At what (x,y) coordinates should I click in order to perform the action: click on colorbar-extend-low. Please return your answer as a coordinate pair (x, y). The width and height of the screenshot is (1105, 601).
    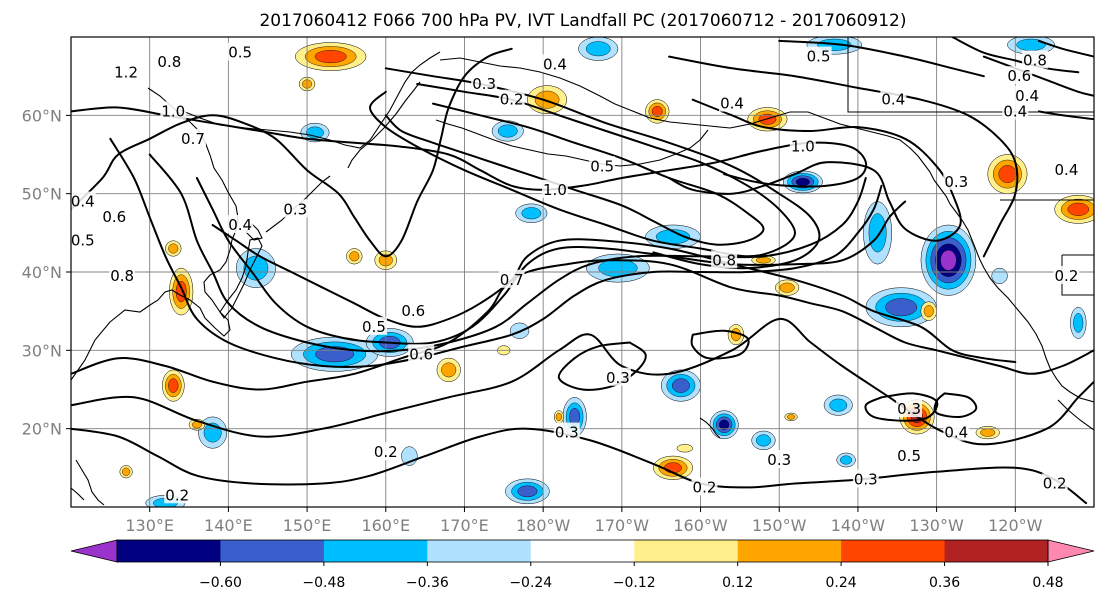
    Looking at the image, I should click on (94, 551).